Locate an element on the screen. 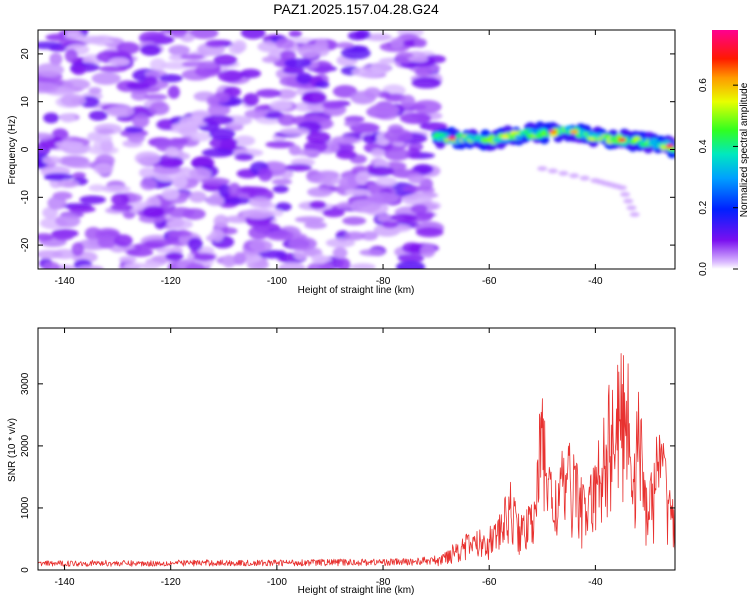 Image resolution: width=750 pixels, height=600 pixels. snr-x-label: Height of straight line (km) is located at coordinates (356, 590).